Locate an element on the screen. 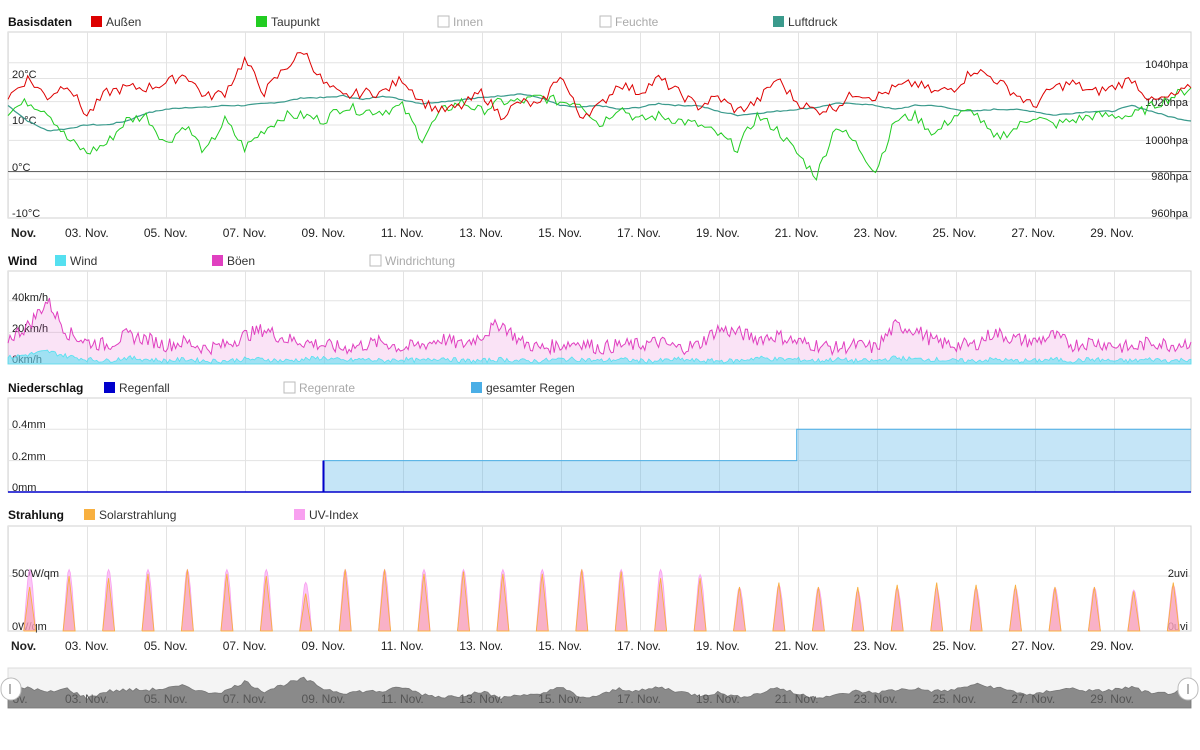 The width and height of the screenshot is (1200, 750). navigator-tick-label: 29. Nov. is located at coordinates (1112, 699).